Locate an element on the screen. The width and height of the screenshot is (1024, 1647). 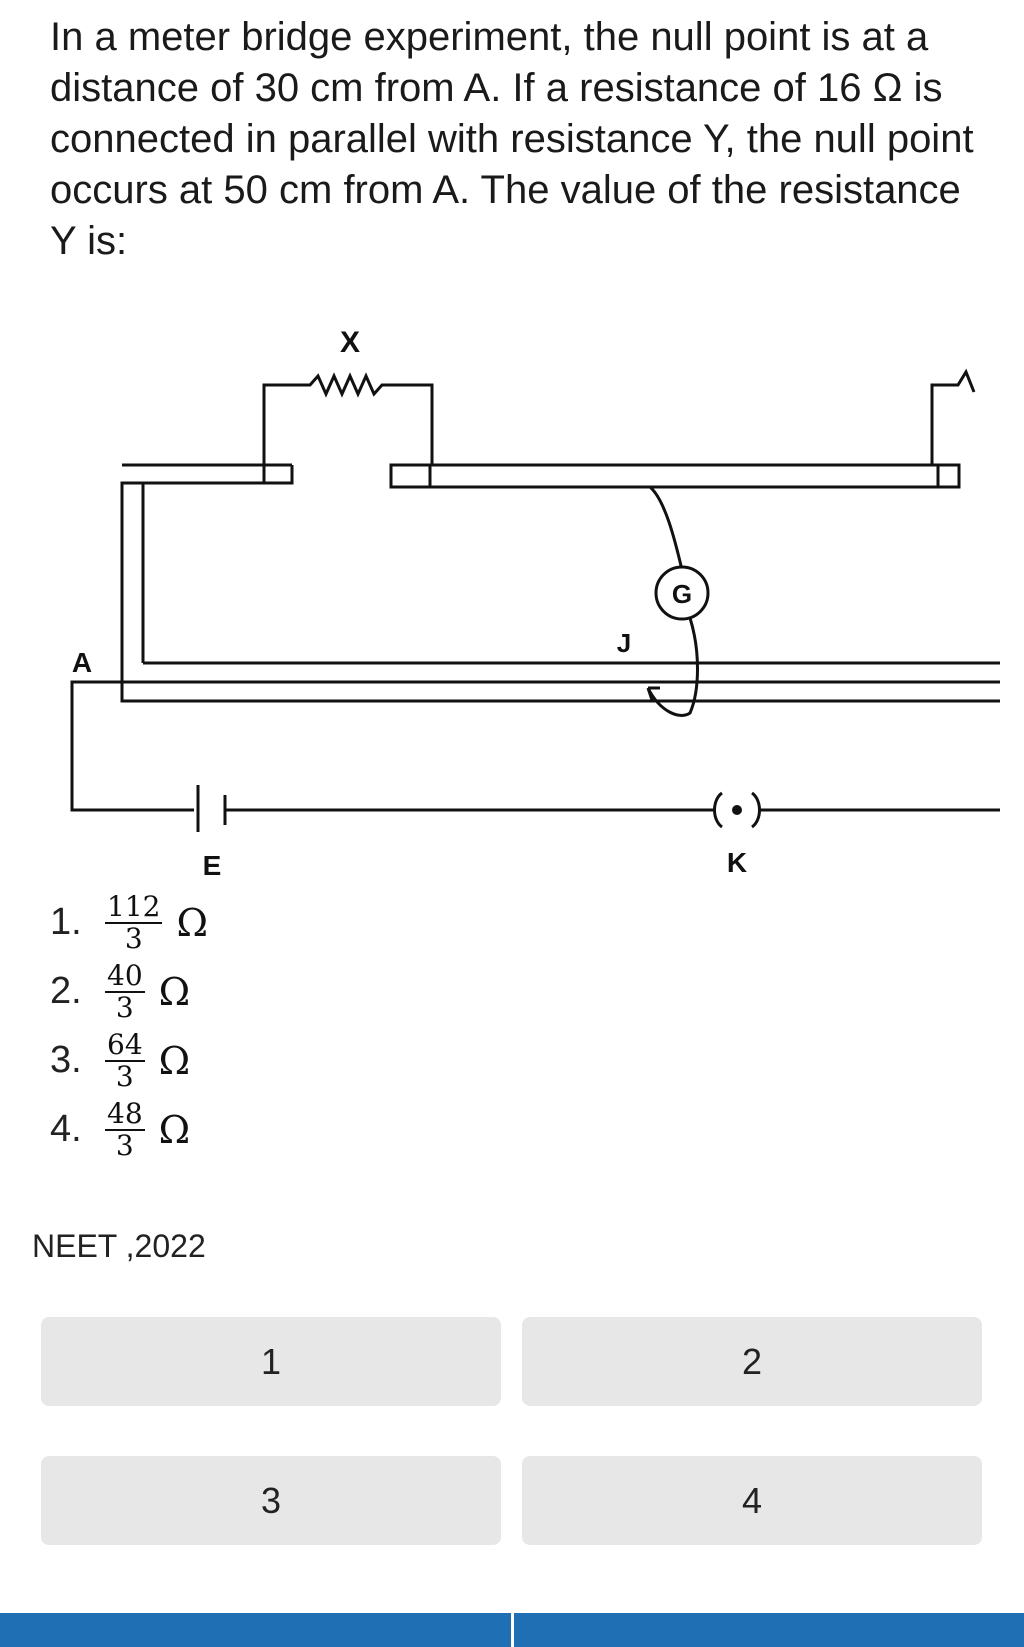
bottom-action-bar is located at coordinates (512, 1630).